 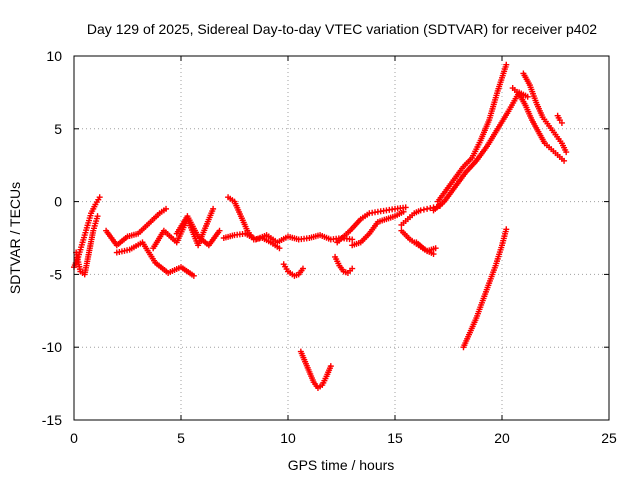 What do you see at coordinates (609, 438) in the screenshot?
I see `x-tick-label: 25` at bounding box center [609, 438].